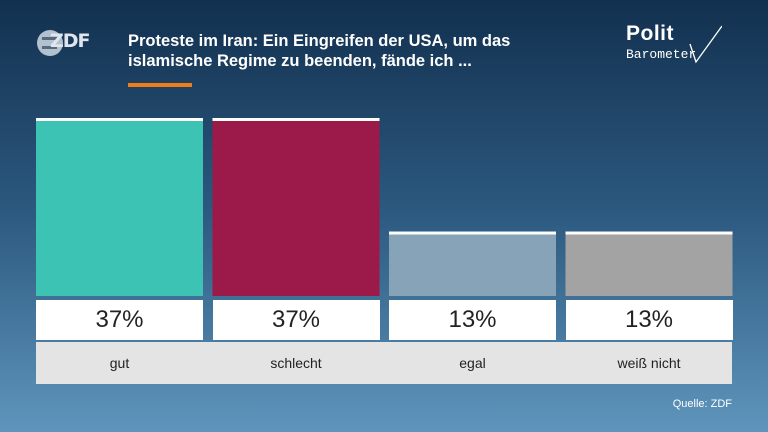  What do you see at coordinates (472, 233) in the screenshot?
I see `bar-top-line-egal` at bounding box center [472, 233].